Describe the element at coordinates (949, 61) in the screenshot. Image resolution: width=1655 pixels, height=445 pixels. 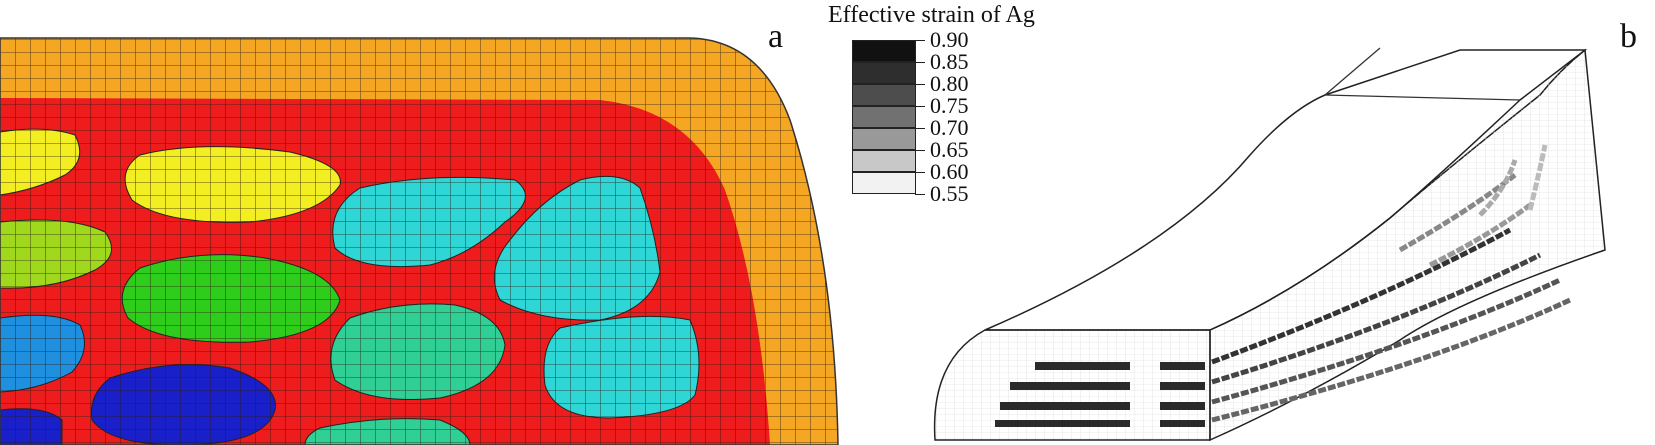
I see `legend-value: 0.85` at that location.